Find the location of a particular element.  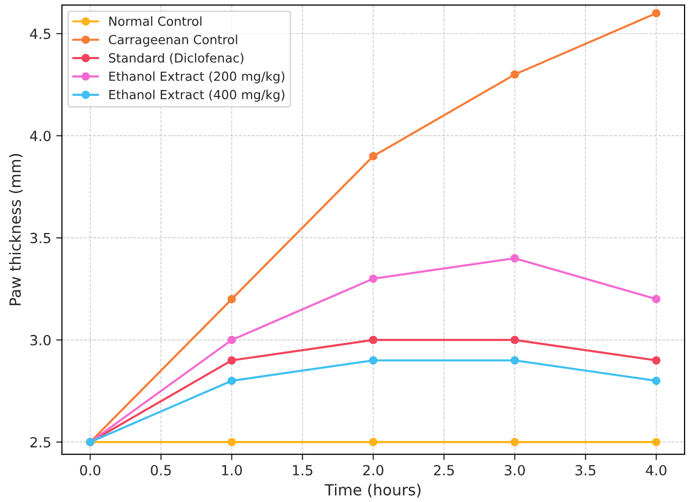

x-tick-label: 2.0 is located at coordinates (373, 470).